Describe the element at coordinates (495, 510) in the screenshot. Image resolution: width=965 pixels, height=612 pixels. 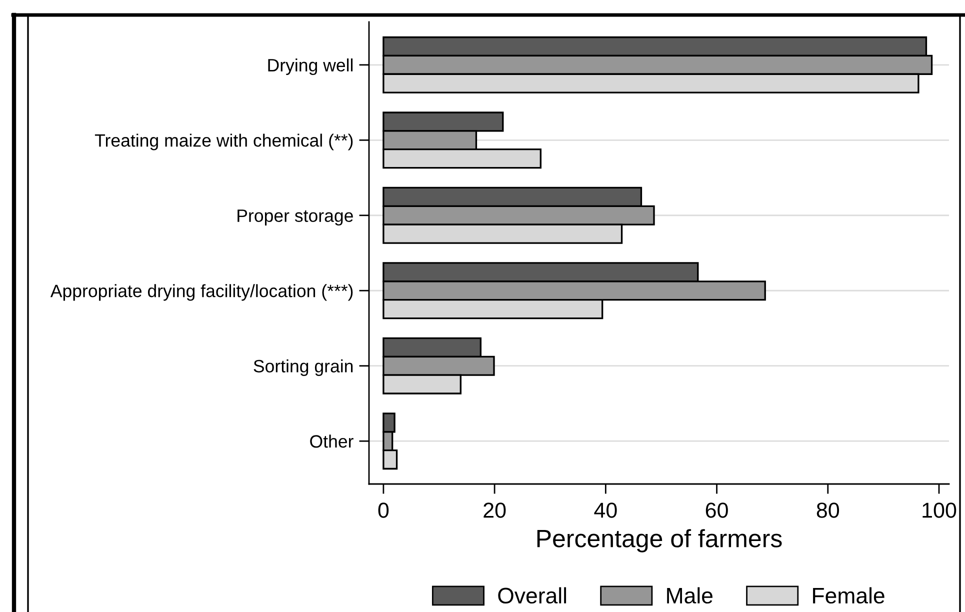
I see `x-tick-label: 20` at that location.